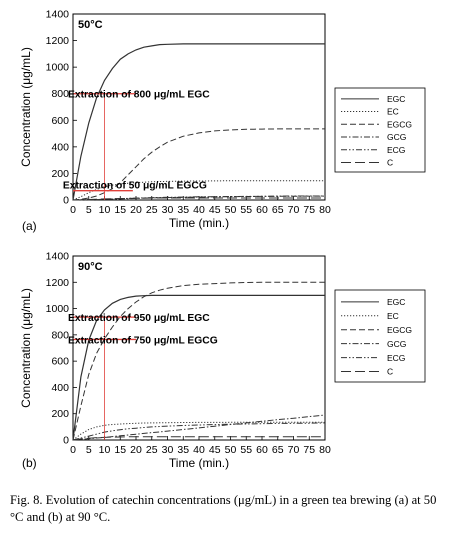  I want to click on series-line-ec, so click(198, 431).